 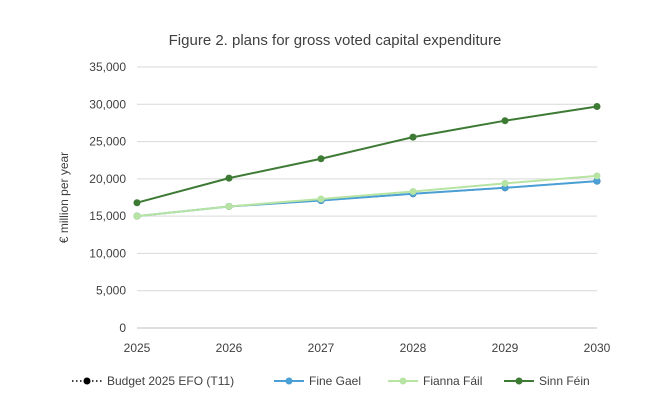 I want to click on x-tick-label: 2025, so click(x=137, y=348).